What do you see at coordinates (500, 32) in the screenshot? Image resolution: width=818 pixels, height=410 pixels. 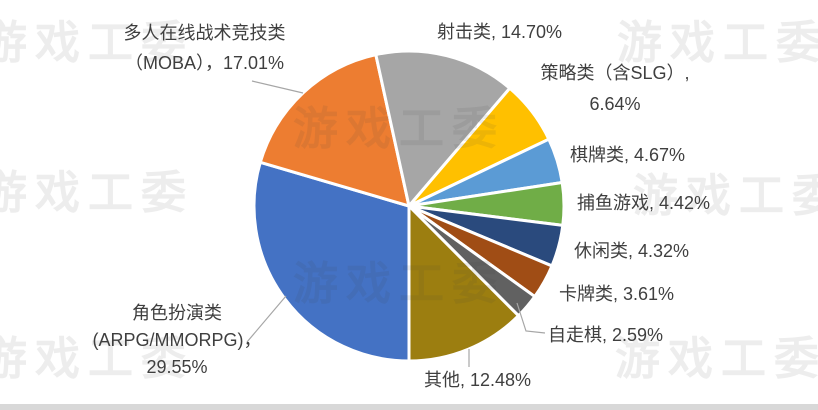 I see `label-shooter: 射击类, 14.70%` at bounding box center [500, 32].